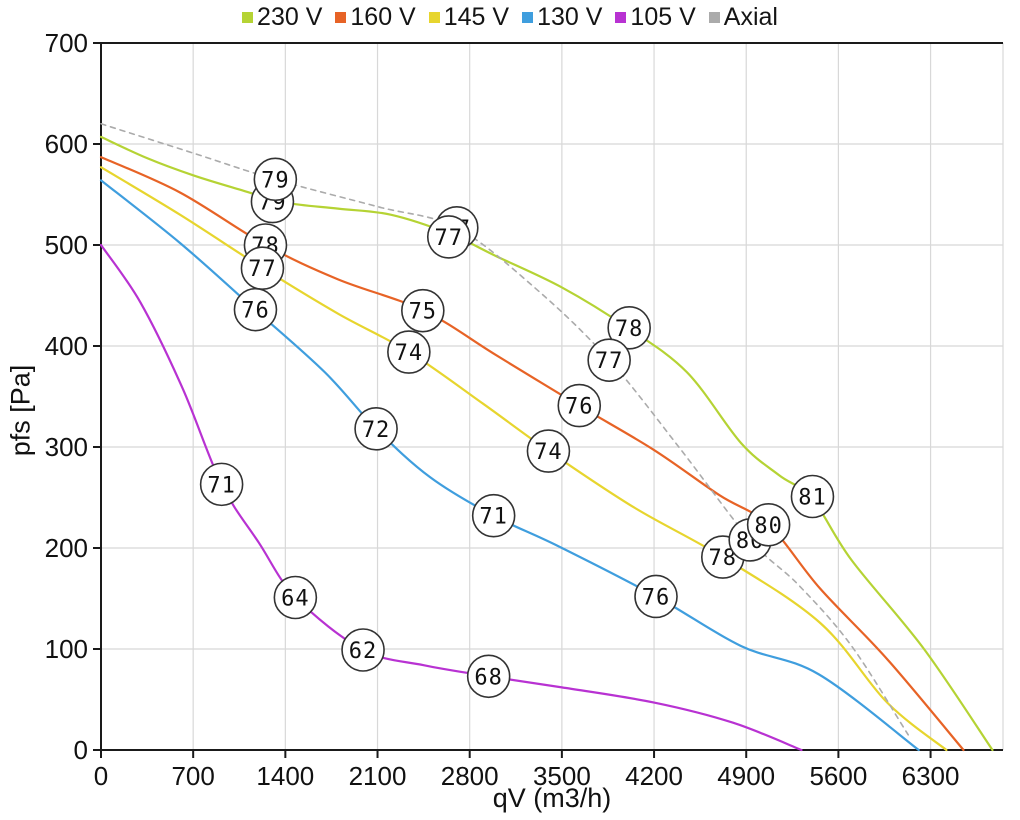 The height and width of the screenshot is (820, 1020). Describe the element at coordinates (66, 649) in the screenshot. I see `y-tick-label: 100` at that location.